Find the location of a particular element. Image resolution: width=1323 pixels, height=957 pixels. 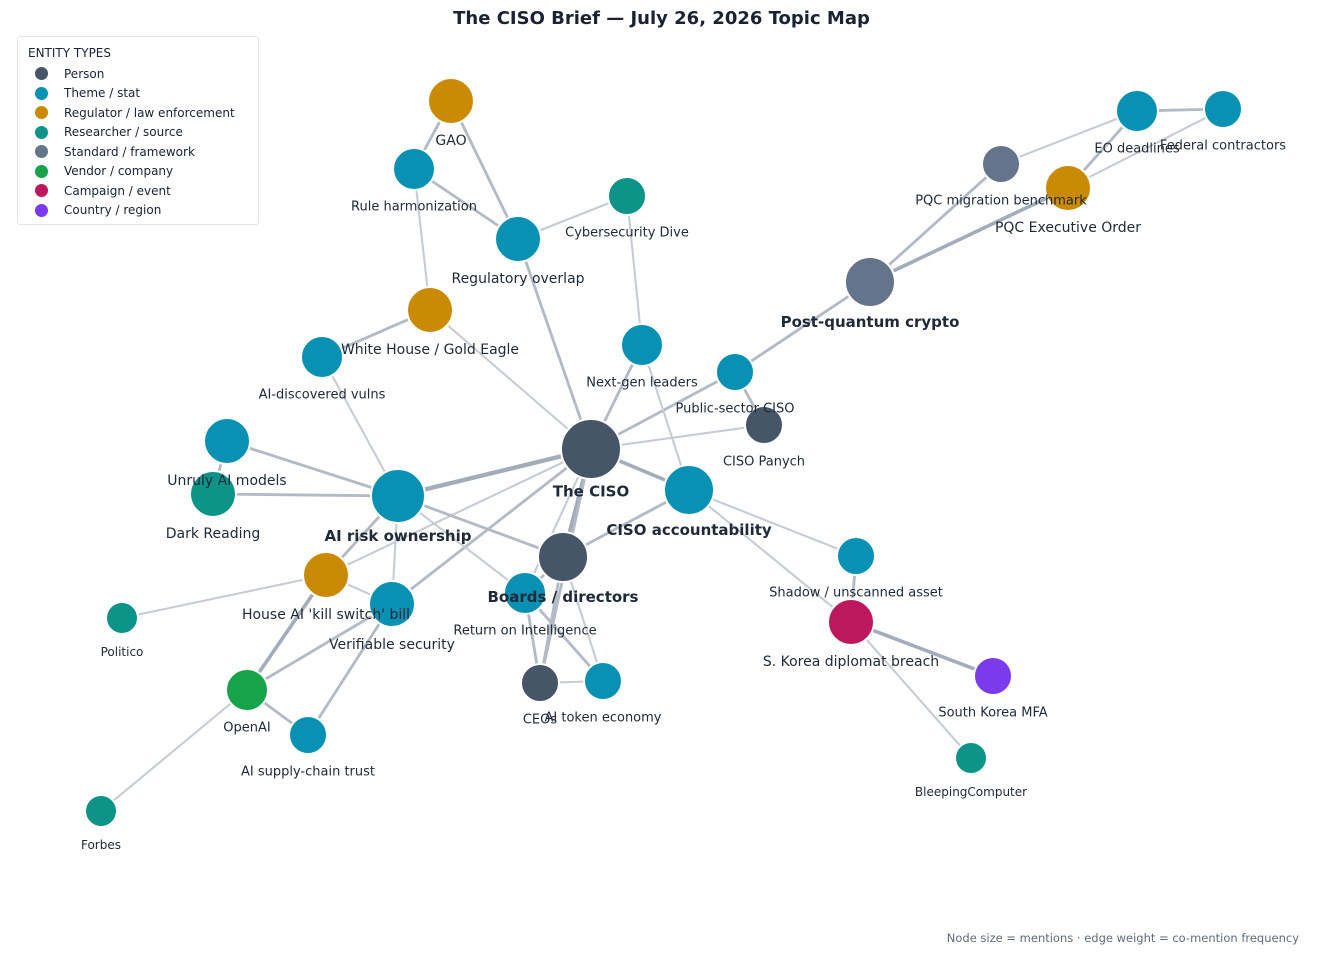

edge-unruly-airisk is located at coordinates (312, 468).